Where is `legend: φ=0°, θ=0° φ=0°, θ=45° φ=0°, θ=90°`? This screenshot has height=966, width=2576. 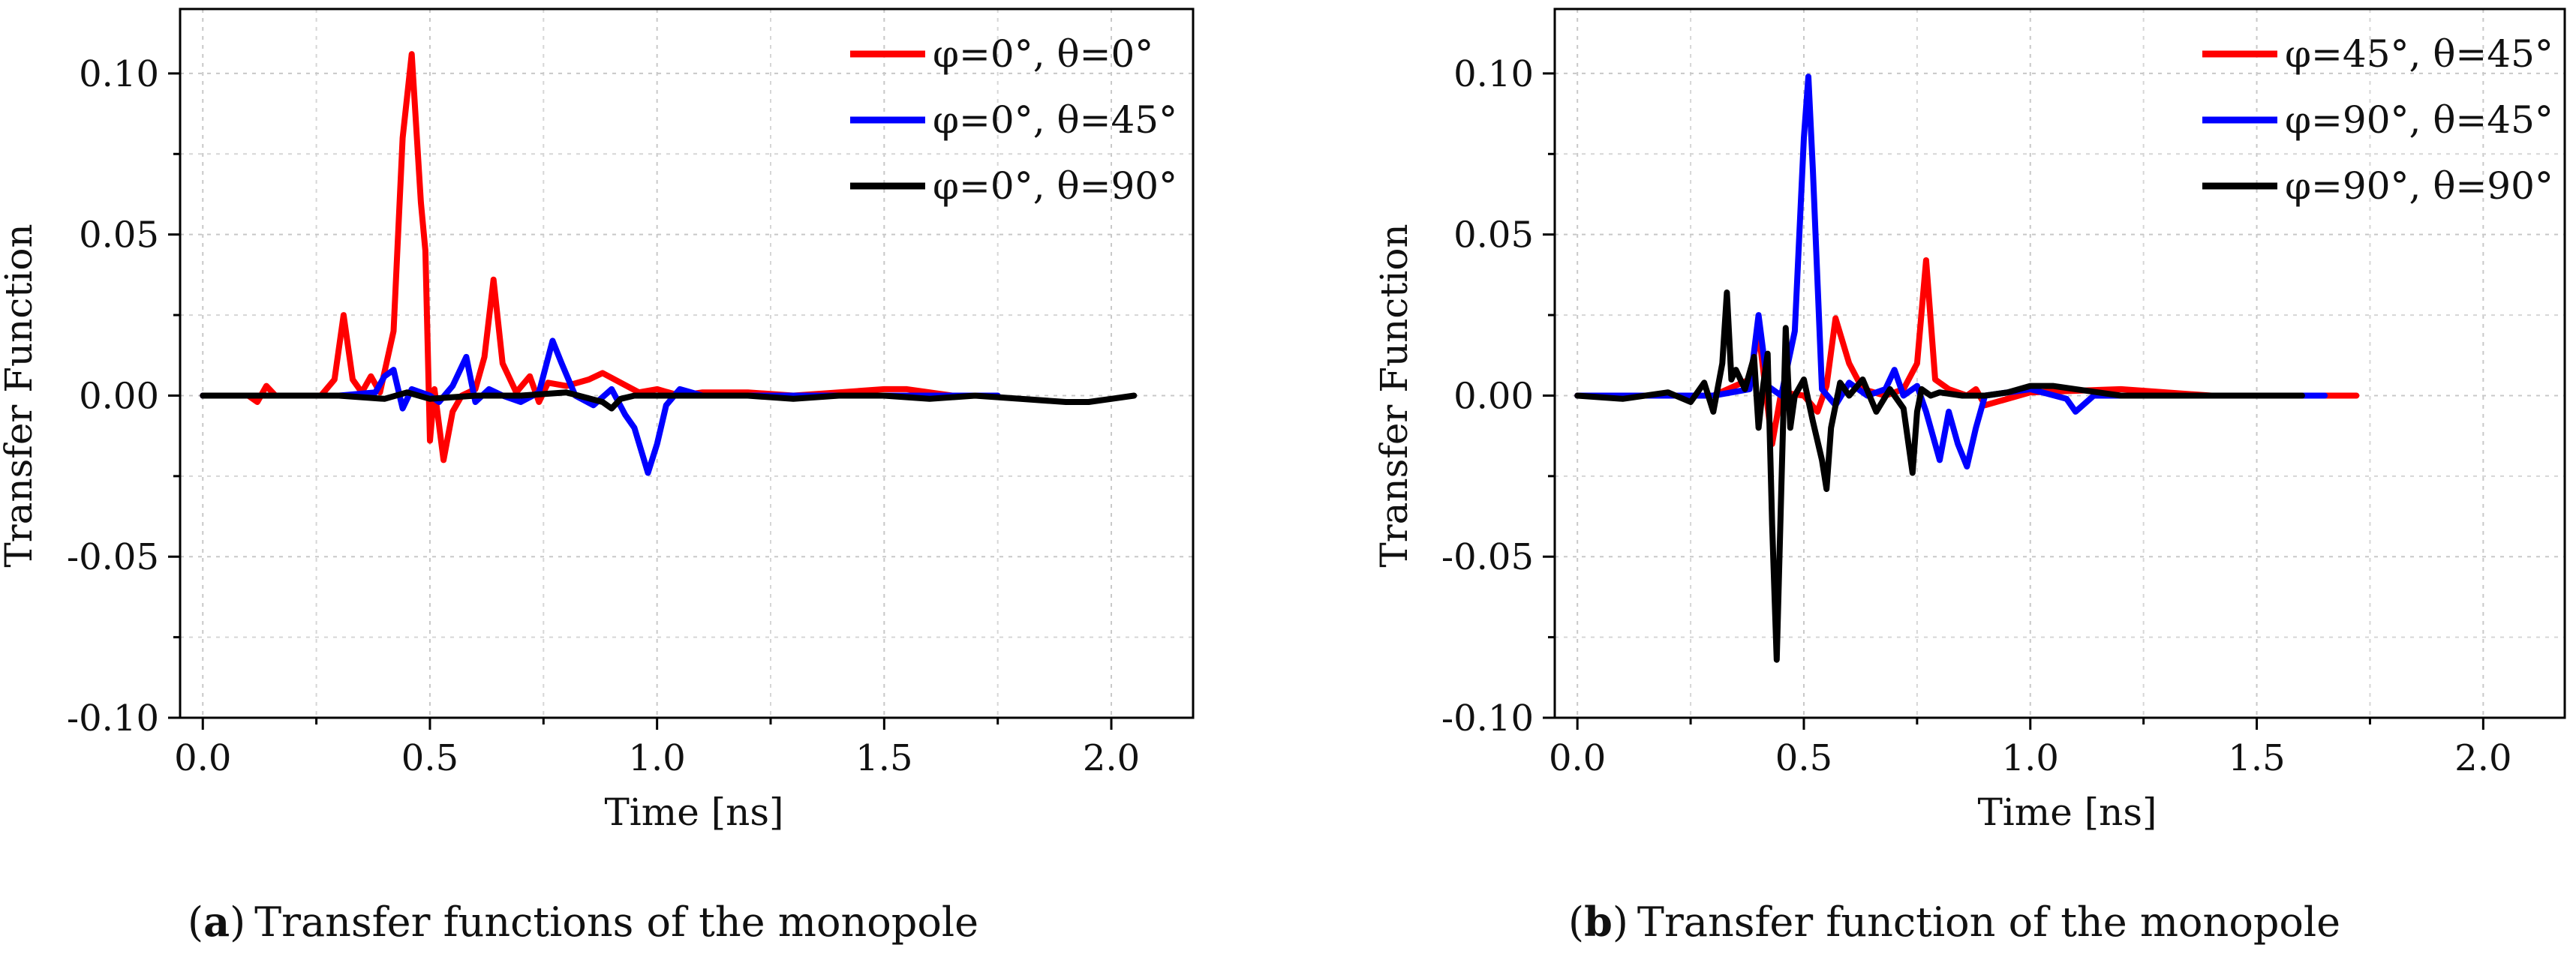
legend: φ=0°, θ=0° φ=0°, θ=45° φ=0°, θ=90° is located at coordinates (1013, 120).